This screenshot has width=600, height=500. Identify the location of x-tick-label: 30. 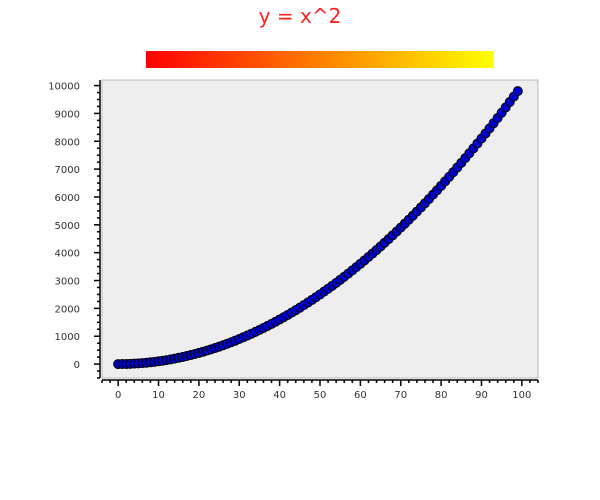
(239, 395).